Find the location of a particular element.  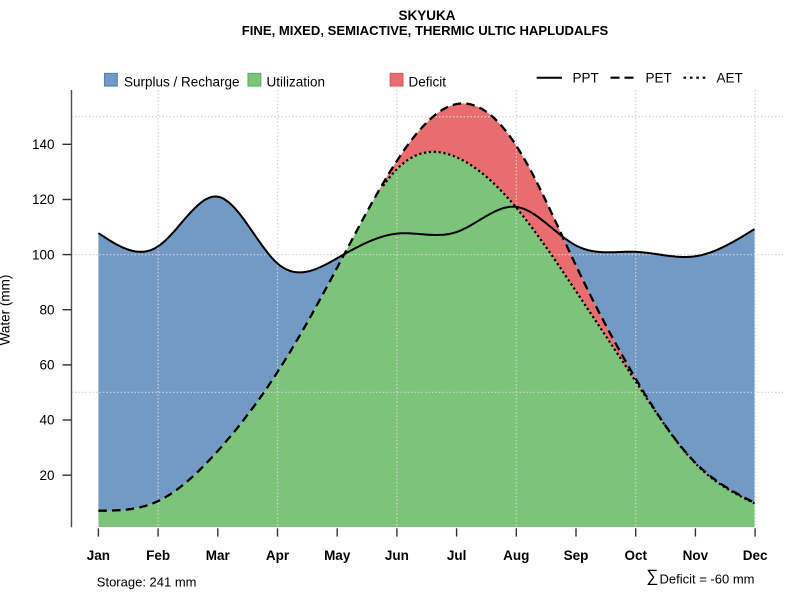

svg-text: Deficit is located at coordinates (428, 81).